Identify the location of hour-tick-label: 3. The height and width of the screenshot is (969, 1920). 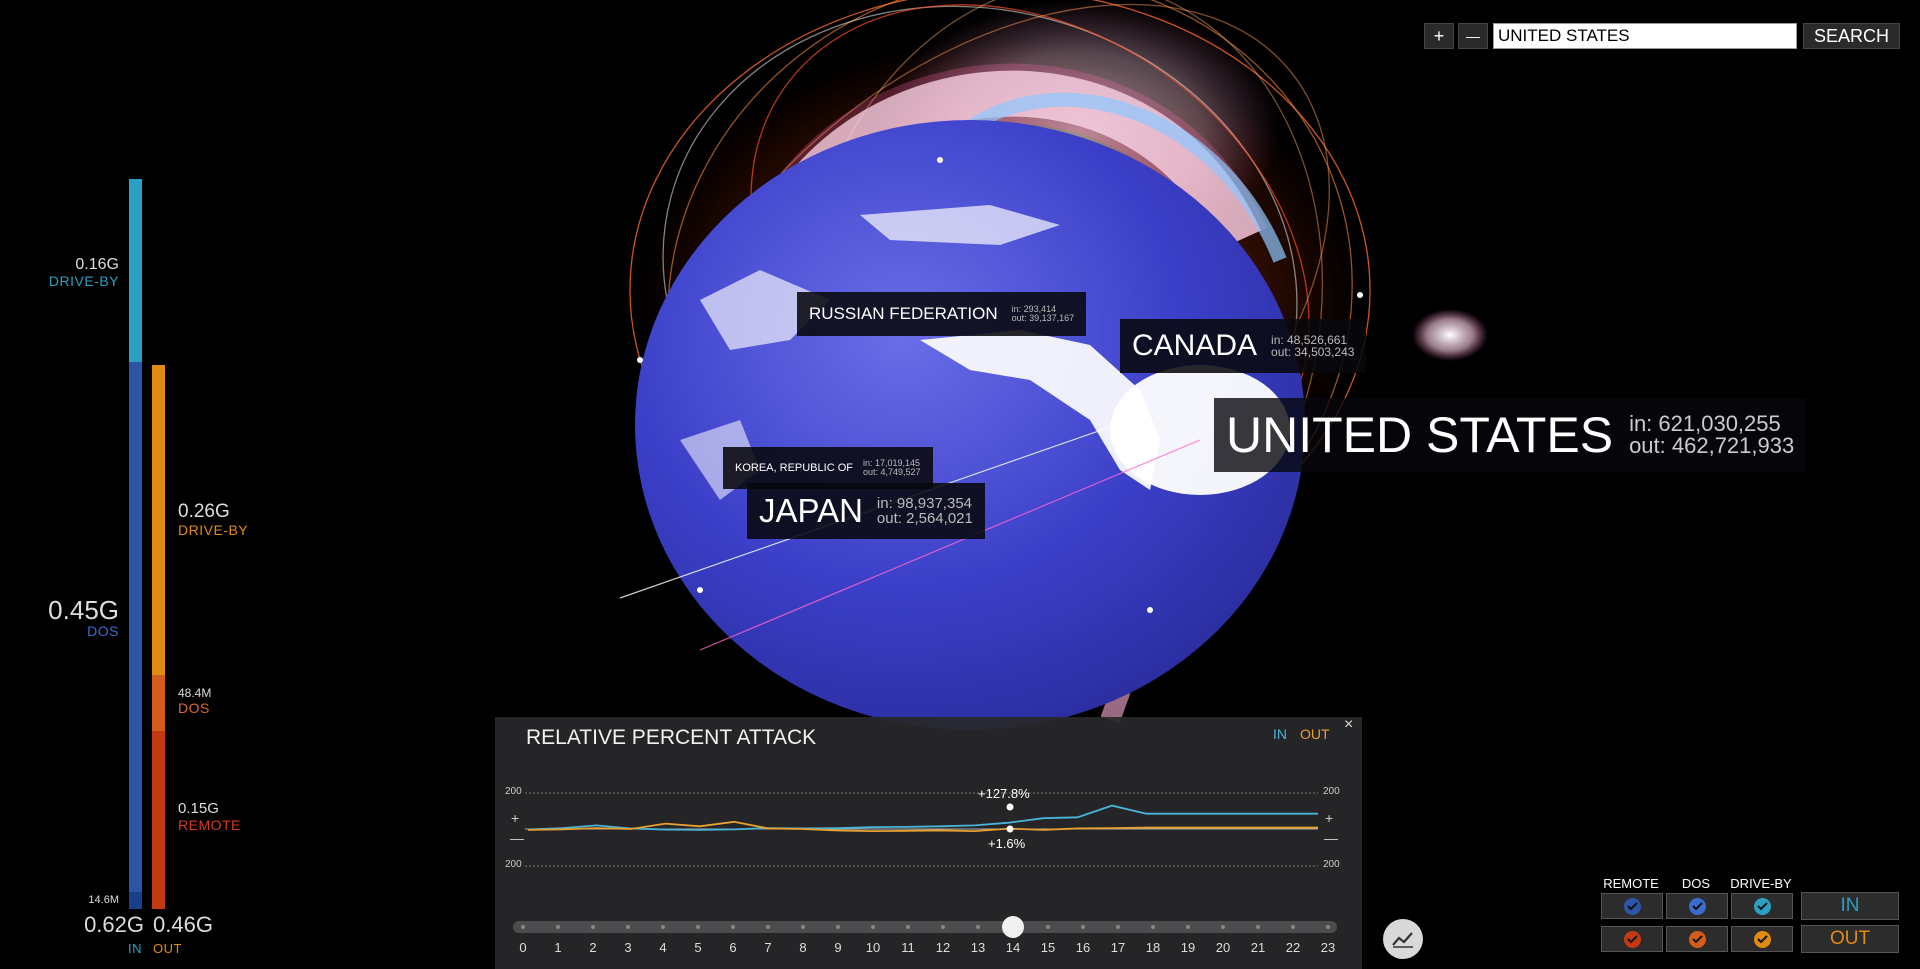
(628, 947).